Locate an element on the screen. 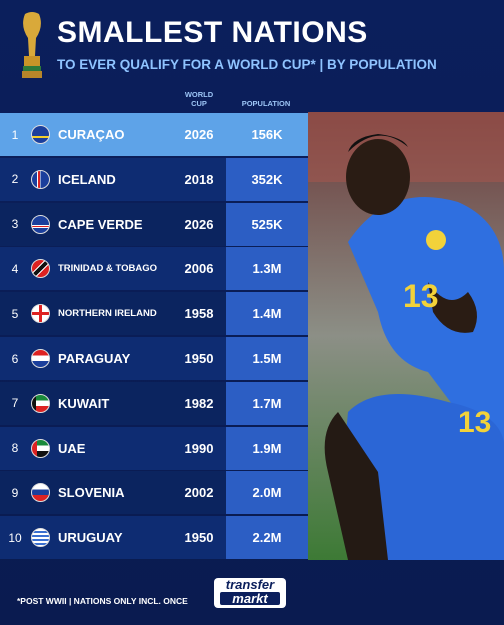  title: SMALLEST NATIONS is located at coordinates (212, 32).